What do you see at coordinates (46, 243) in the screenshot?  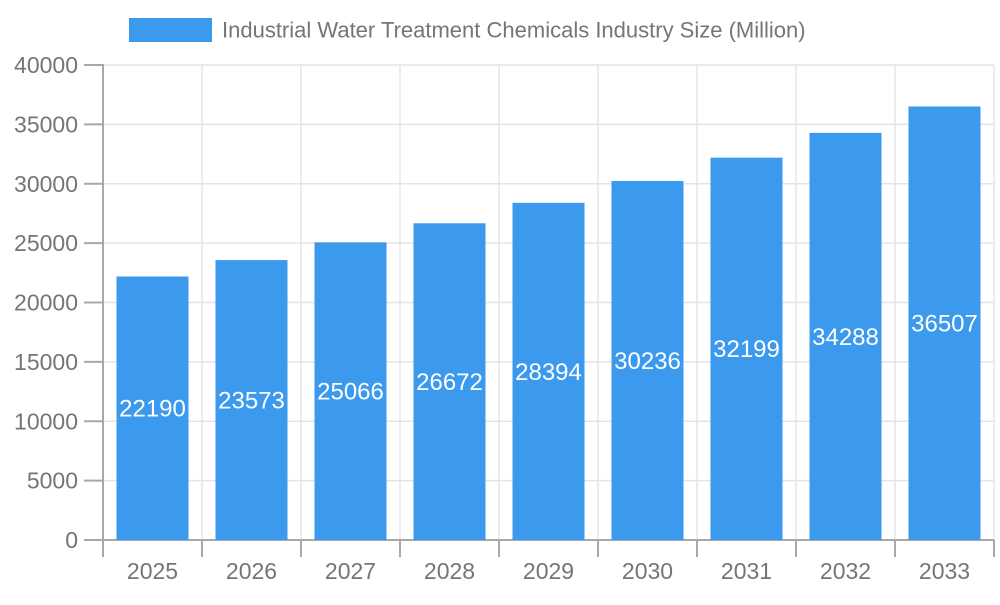 I see `y-axis-tick-label: 25000` at bounding box center [46, 243].